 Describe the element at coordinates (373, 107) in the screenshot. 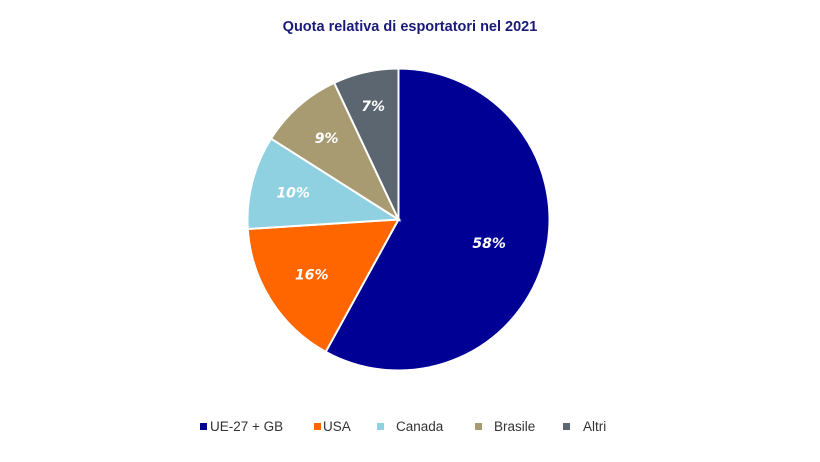

I see `slice-value-label: 7%` at that location.